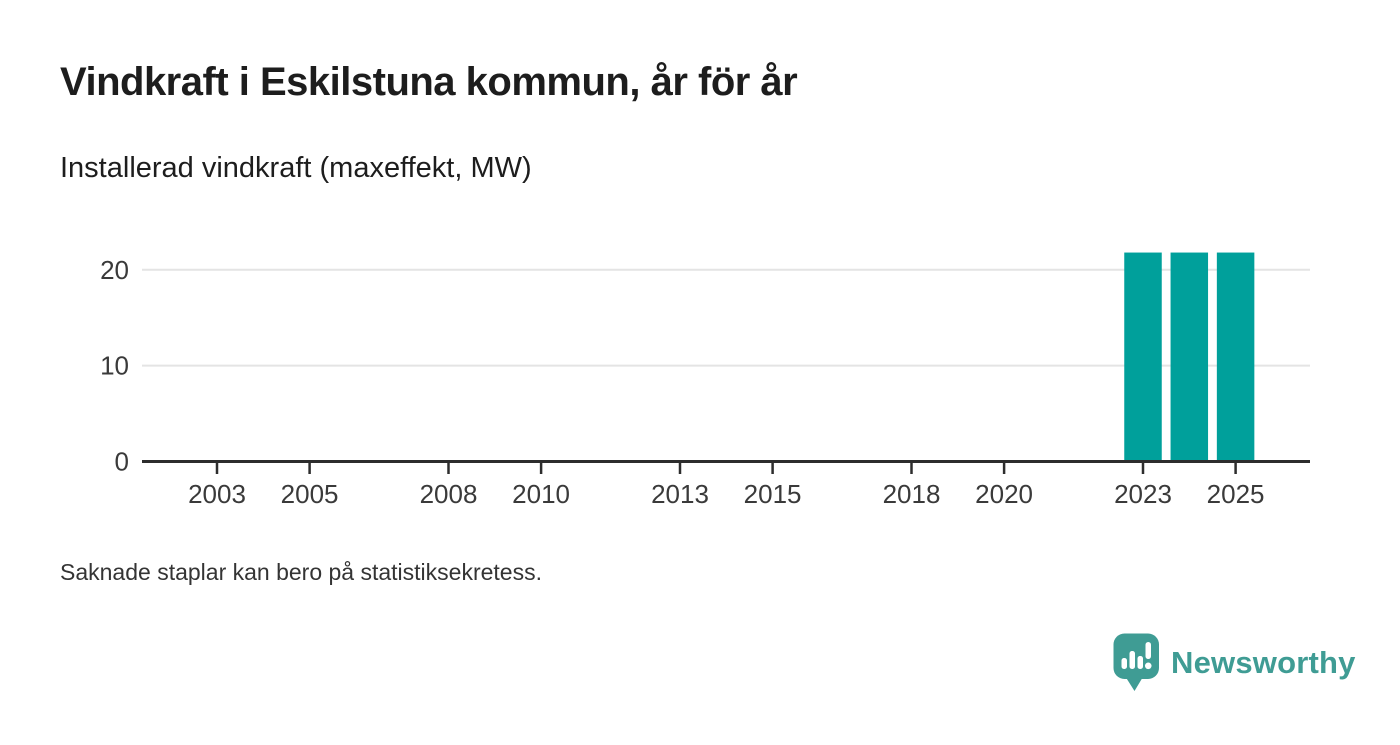  I want to click on newsworthy-wordmark: Newsworthy, so click(1263, 662).